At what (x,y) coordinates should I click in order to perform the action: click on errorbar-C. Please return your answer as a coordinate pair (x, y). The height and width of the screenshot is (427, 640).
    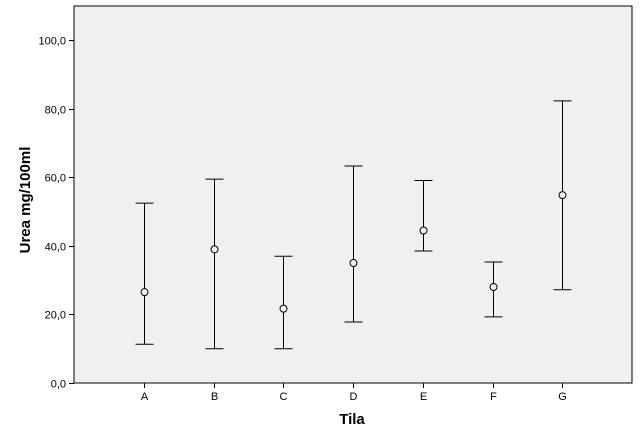
    Looking at the image, I should click on (283, 302).